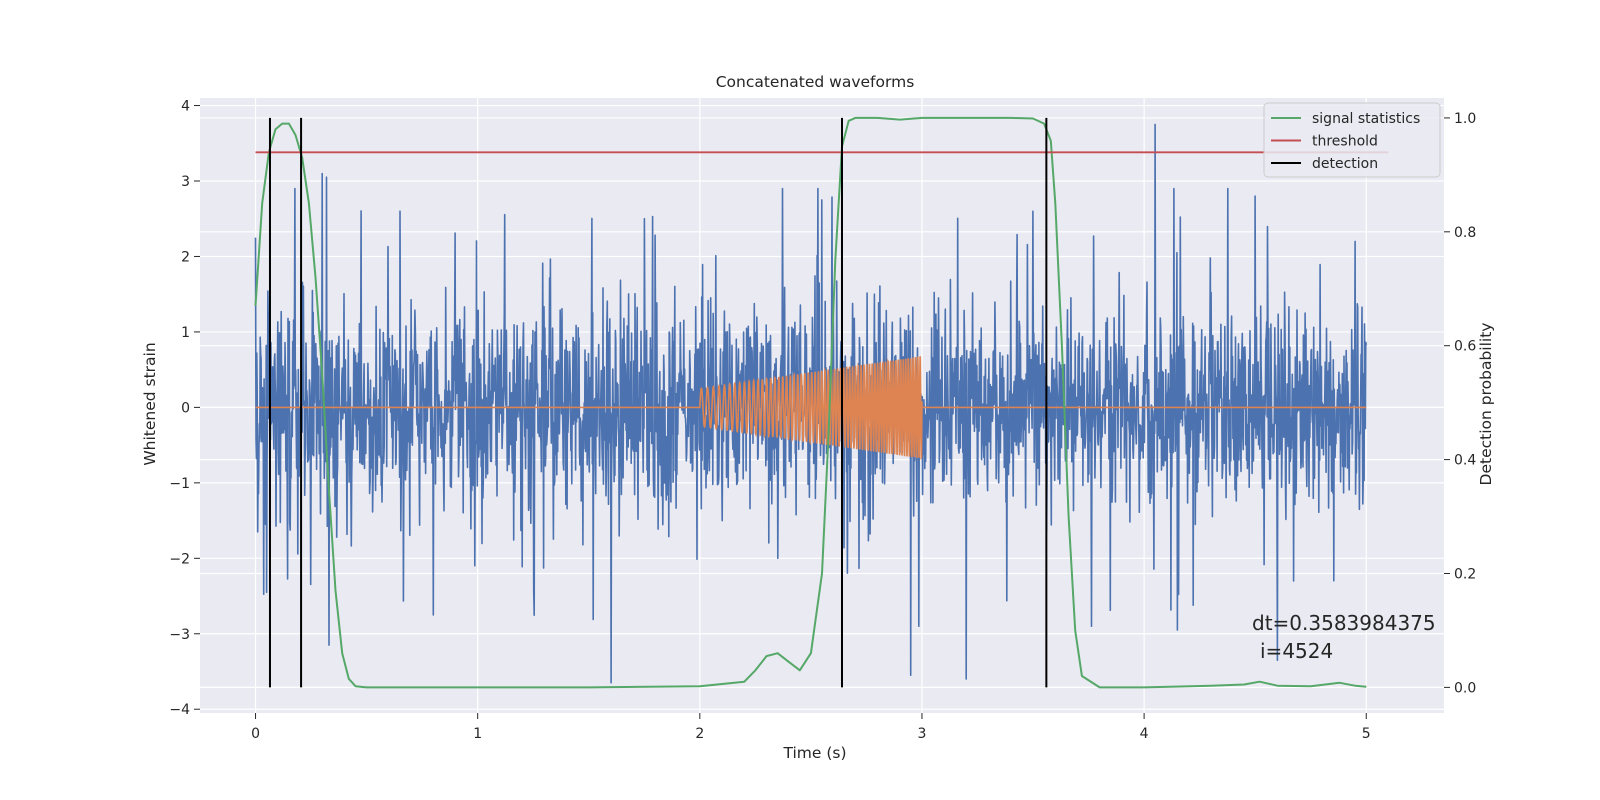  Describe the element at coordinates (1465, 119) in the screenshot. I see `y2-tick-label-5: 1.0` at that location.